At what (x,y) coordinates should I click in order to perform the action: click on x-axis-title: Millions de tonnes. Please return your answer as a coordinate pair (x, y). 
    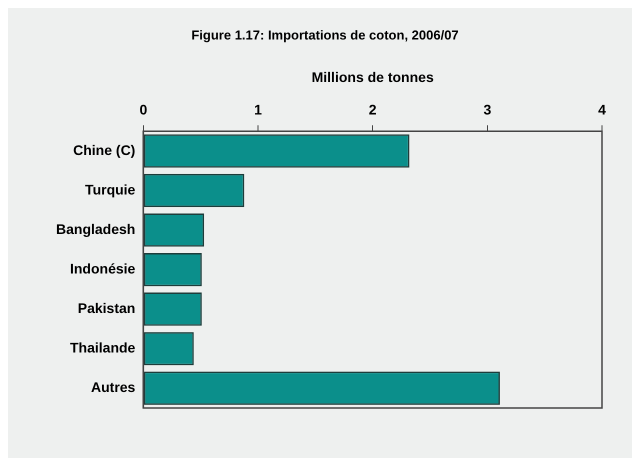
    Looking at the image, I should click on (373, 76).